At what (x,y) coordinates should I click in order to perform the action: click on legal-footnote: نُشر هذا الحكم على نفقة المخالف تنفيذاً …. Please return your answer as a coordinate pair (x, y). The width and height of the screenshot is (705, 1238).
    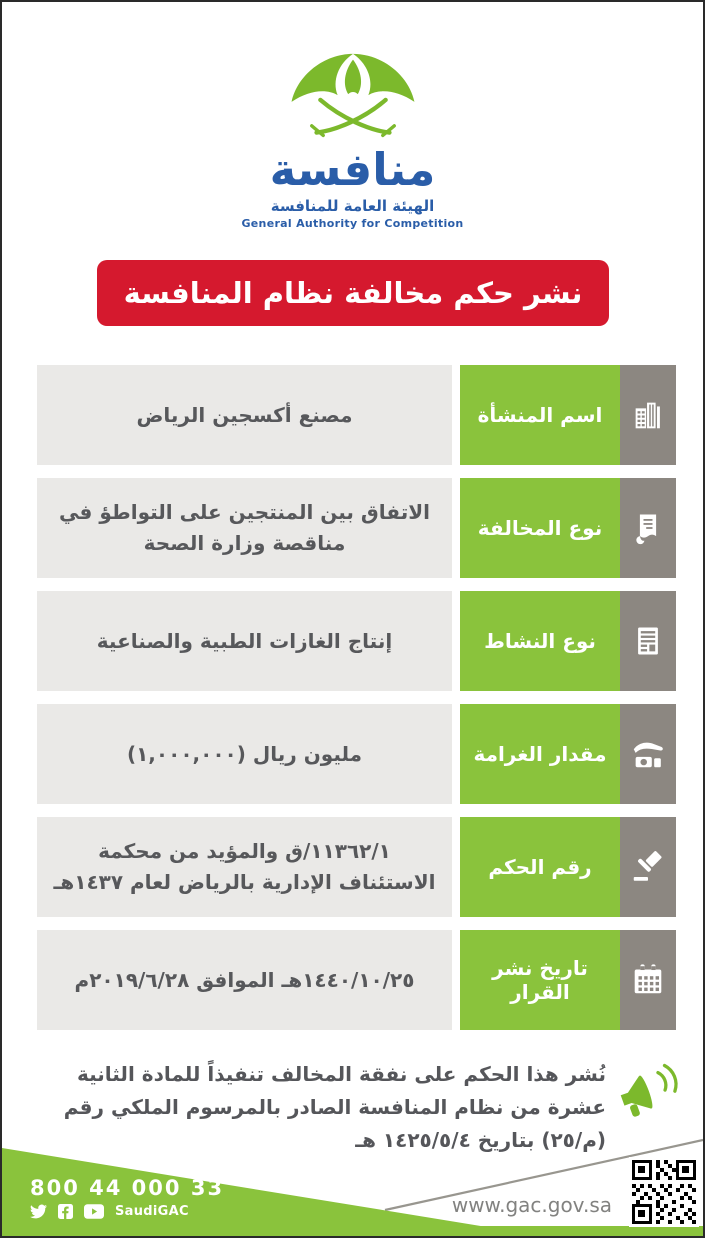
    Looking at the image, I should click on (334, 1107).